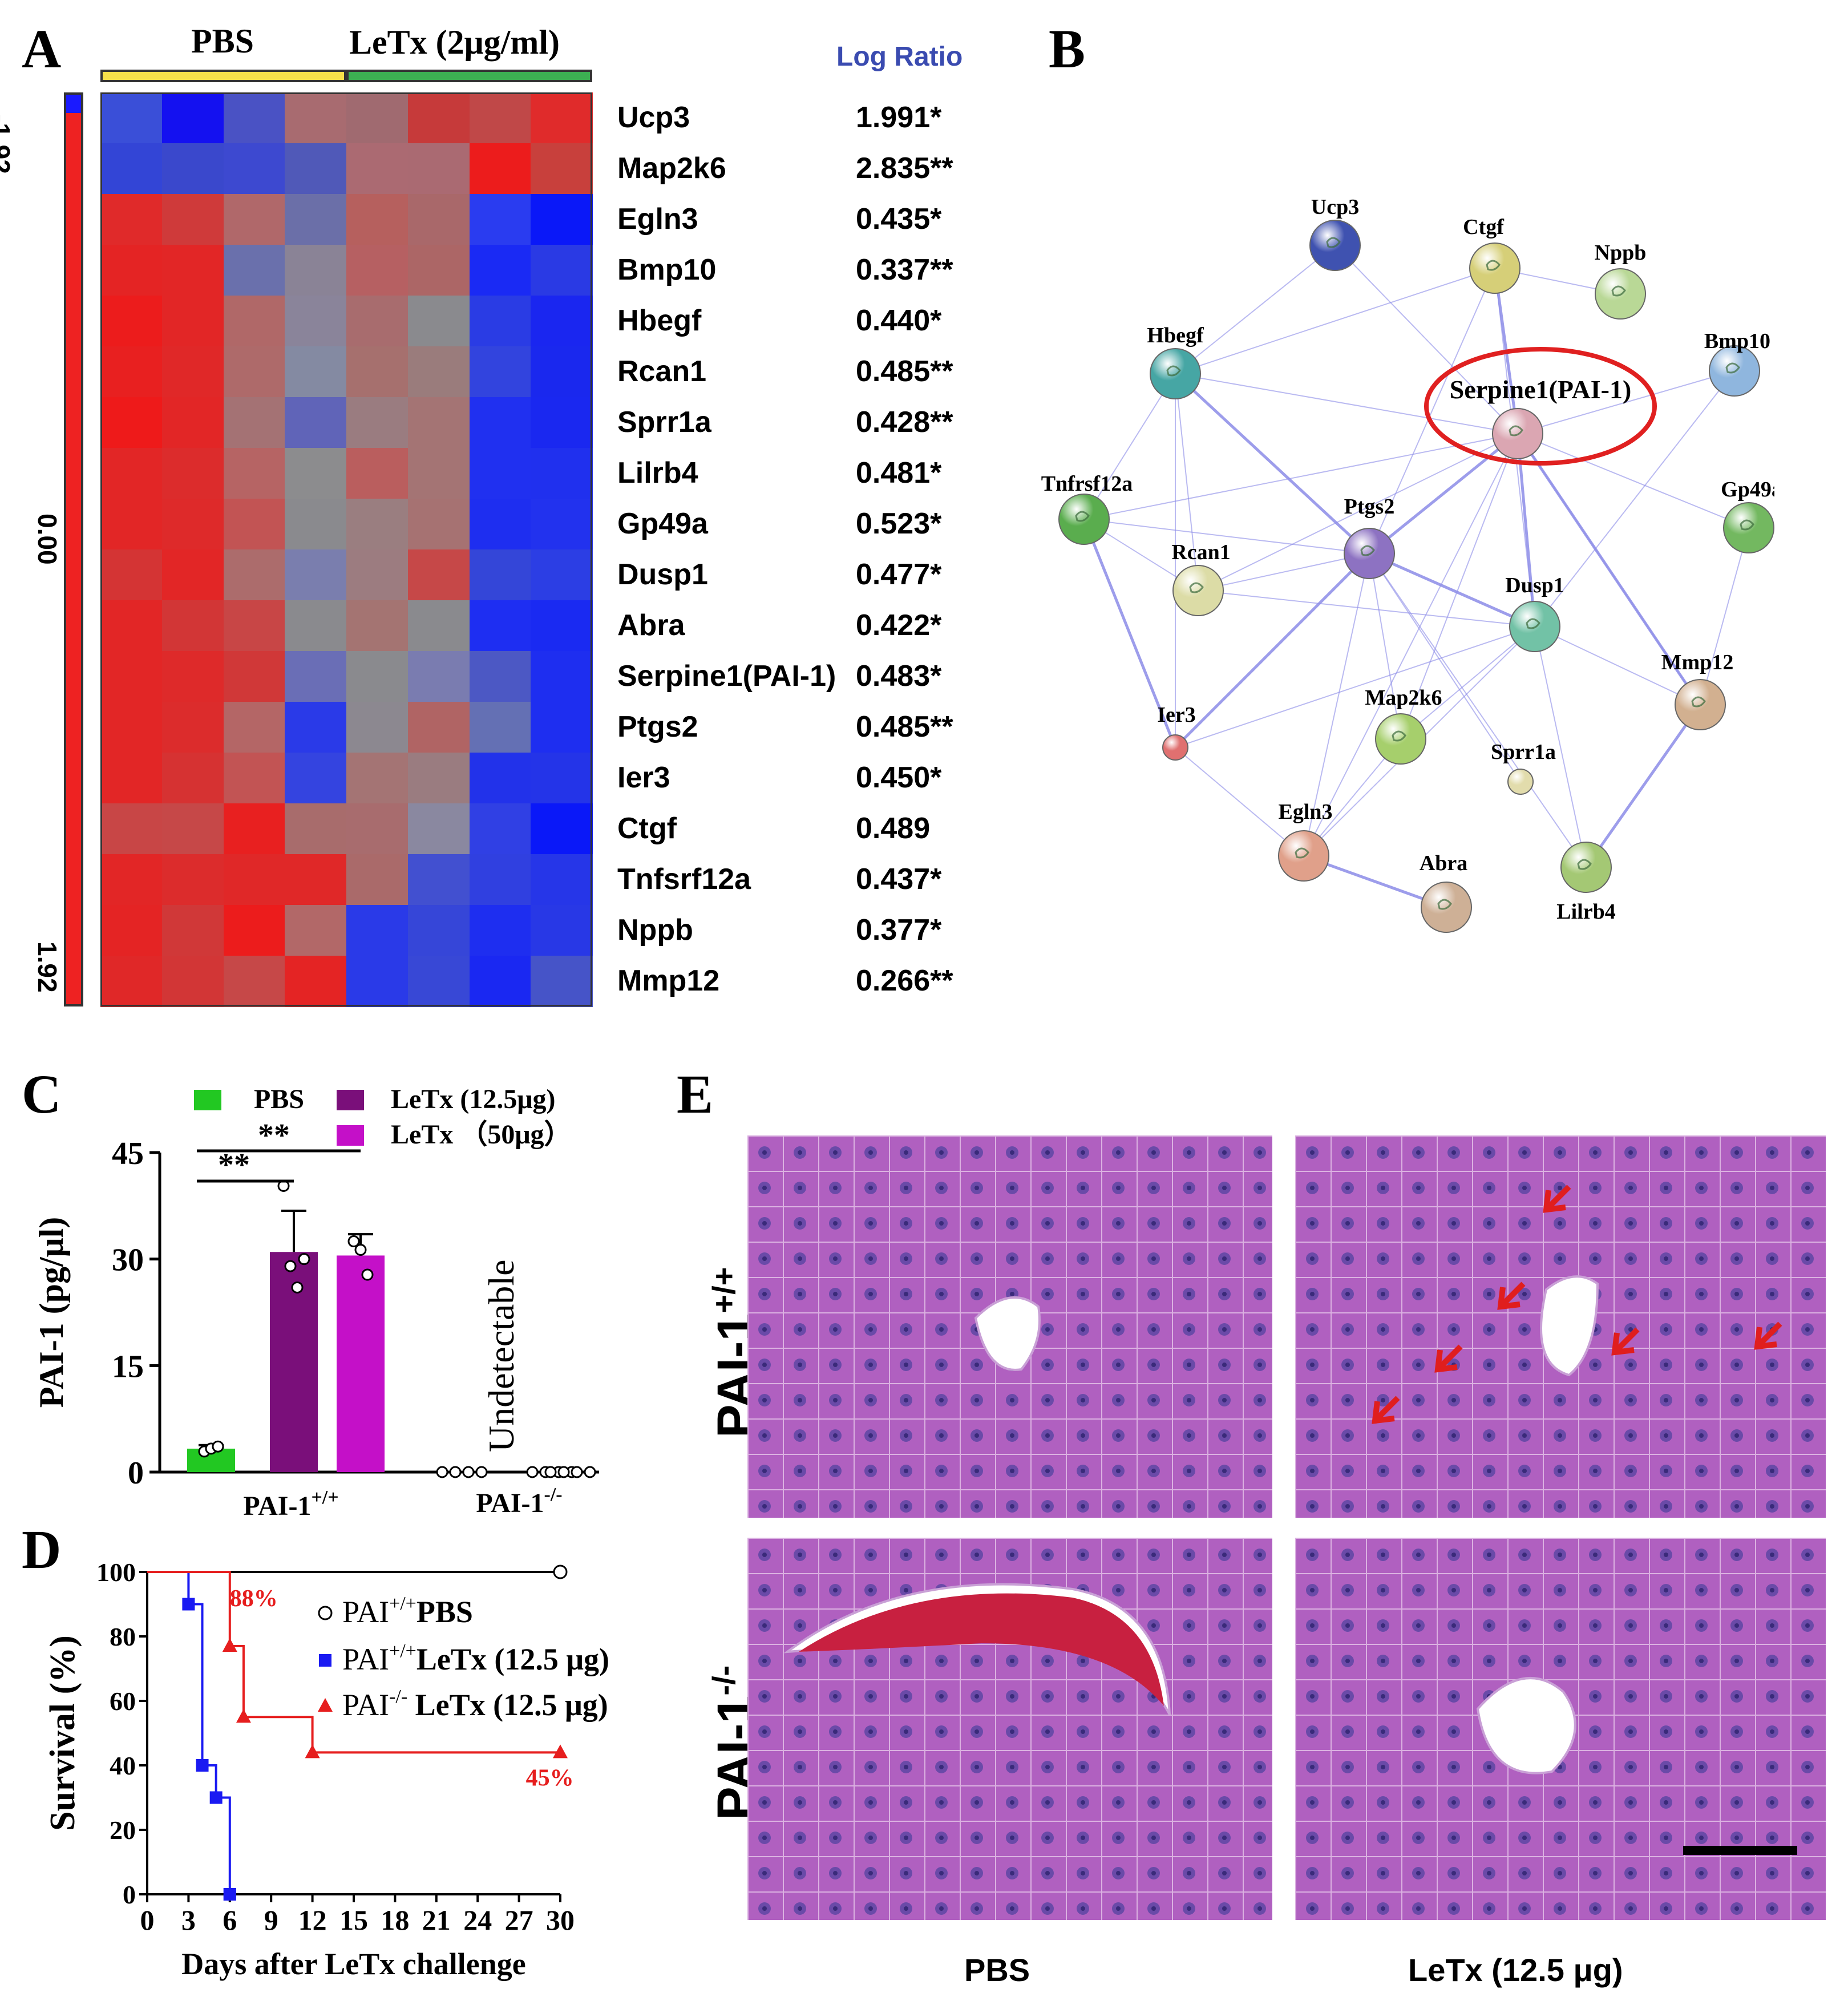 The image size is (1848, 2001). I want to click on log-ratio-header: Log Ratio, so click(899, 57).